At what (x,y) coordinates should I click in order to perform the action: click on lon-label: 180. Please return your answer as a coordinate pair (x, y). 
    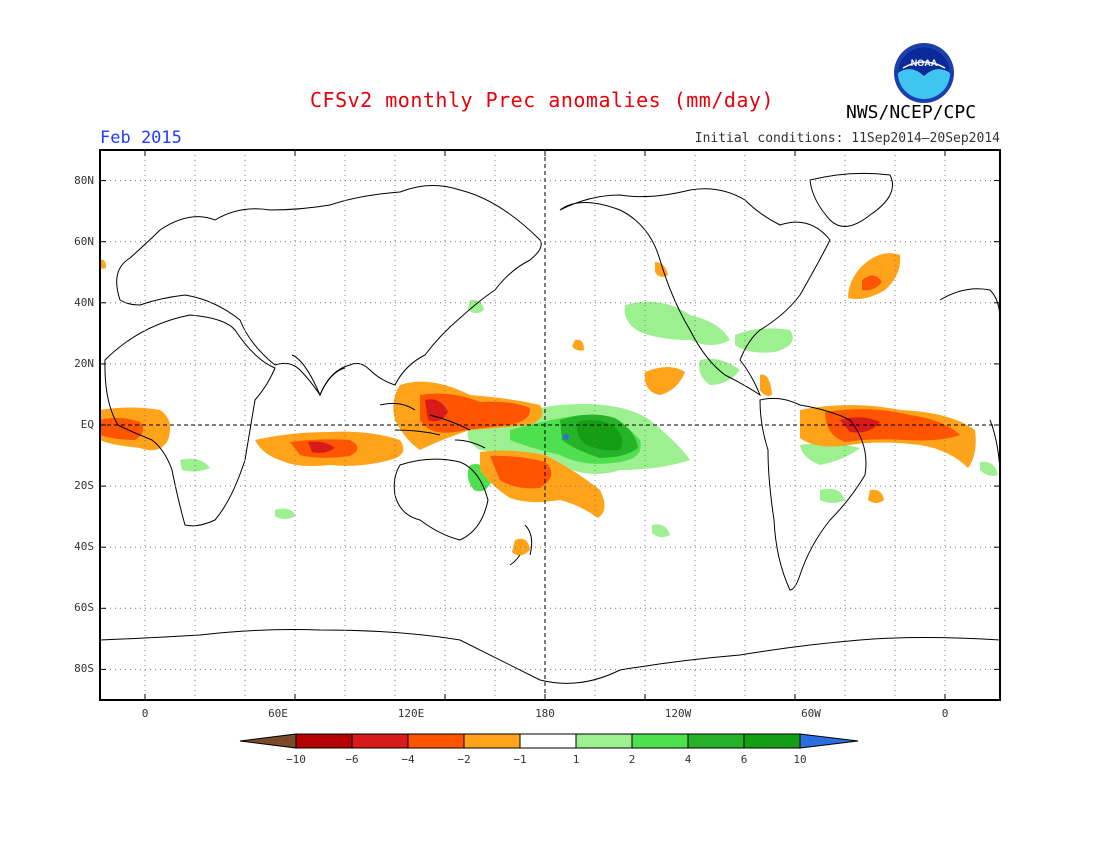
    Looking at the image, I should click on (545, 713).